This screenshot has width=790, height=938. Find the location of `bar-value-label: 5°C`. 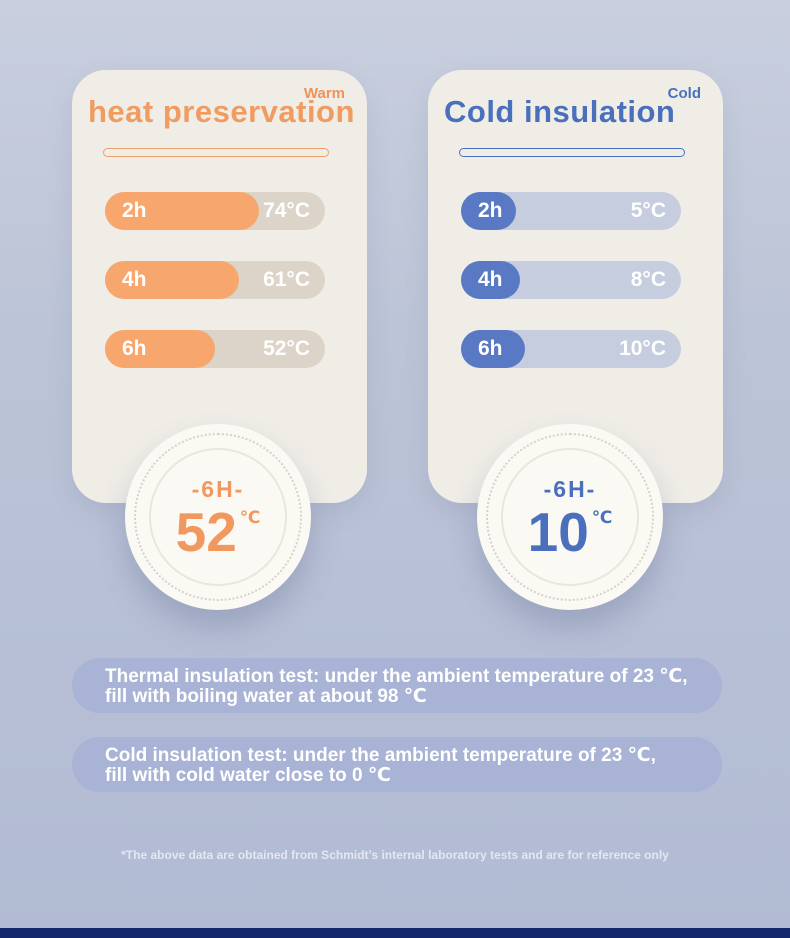

bar-value-label: 5°C is located at coordinates (648, 210).